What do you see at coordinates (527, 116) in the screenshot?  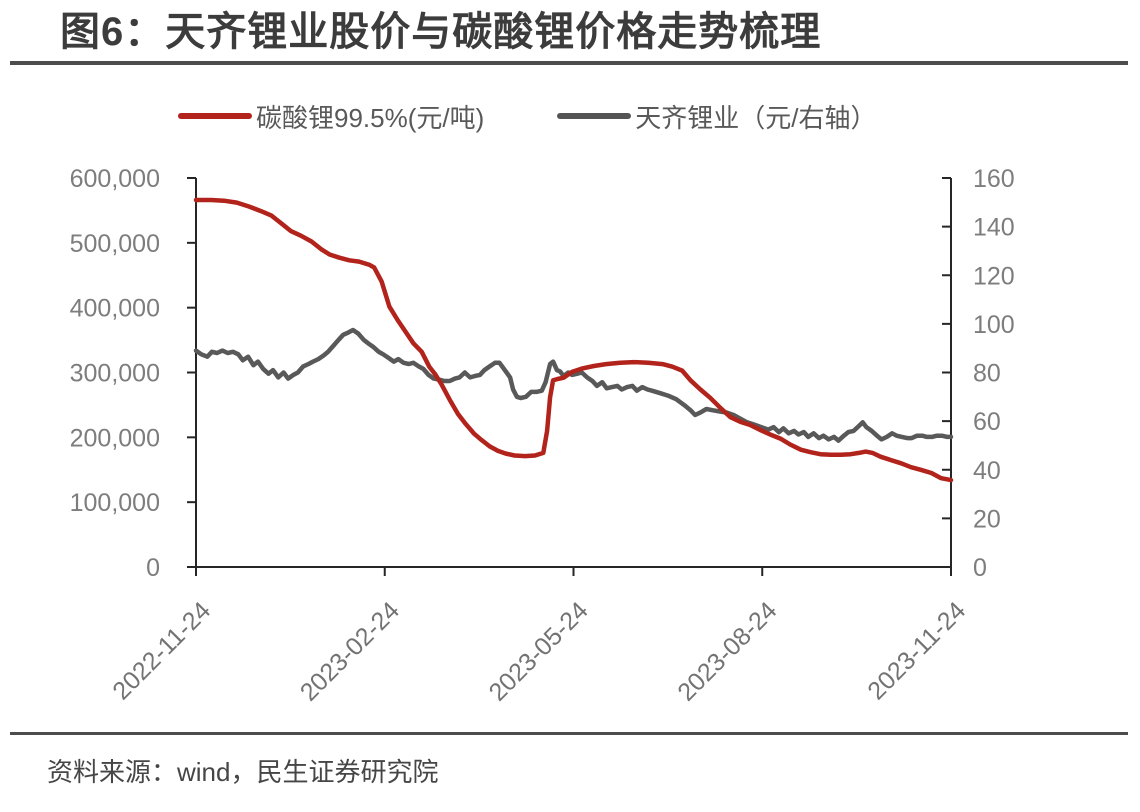 I see `chart-legend: 碳酸锂99.5%(元/吨) 天齐锂业（元/右轴）` at bounding box center [527, 116].